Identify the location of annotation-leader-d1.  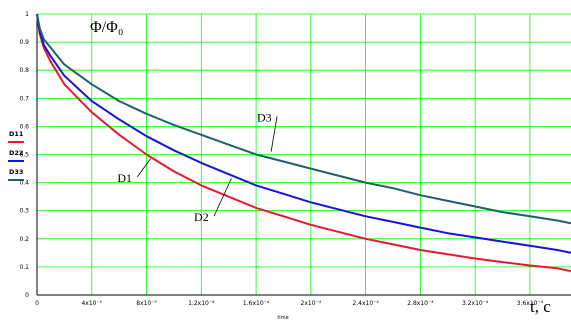
(144, 168).